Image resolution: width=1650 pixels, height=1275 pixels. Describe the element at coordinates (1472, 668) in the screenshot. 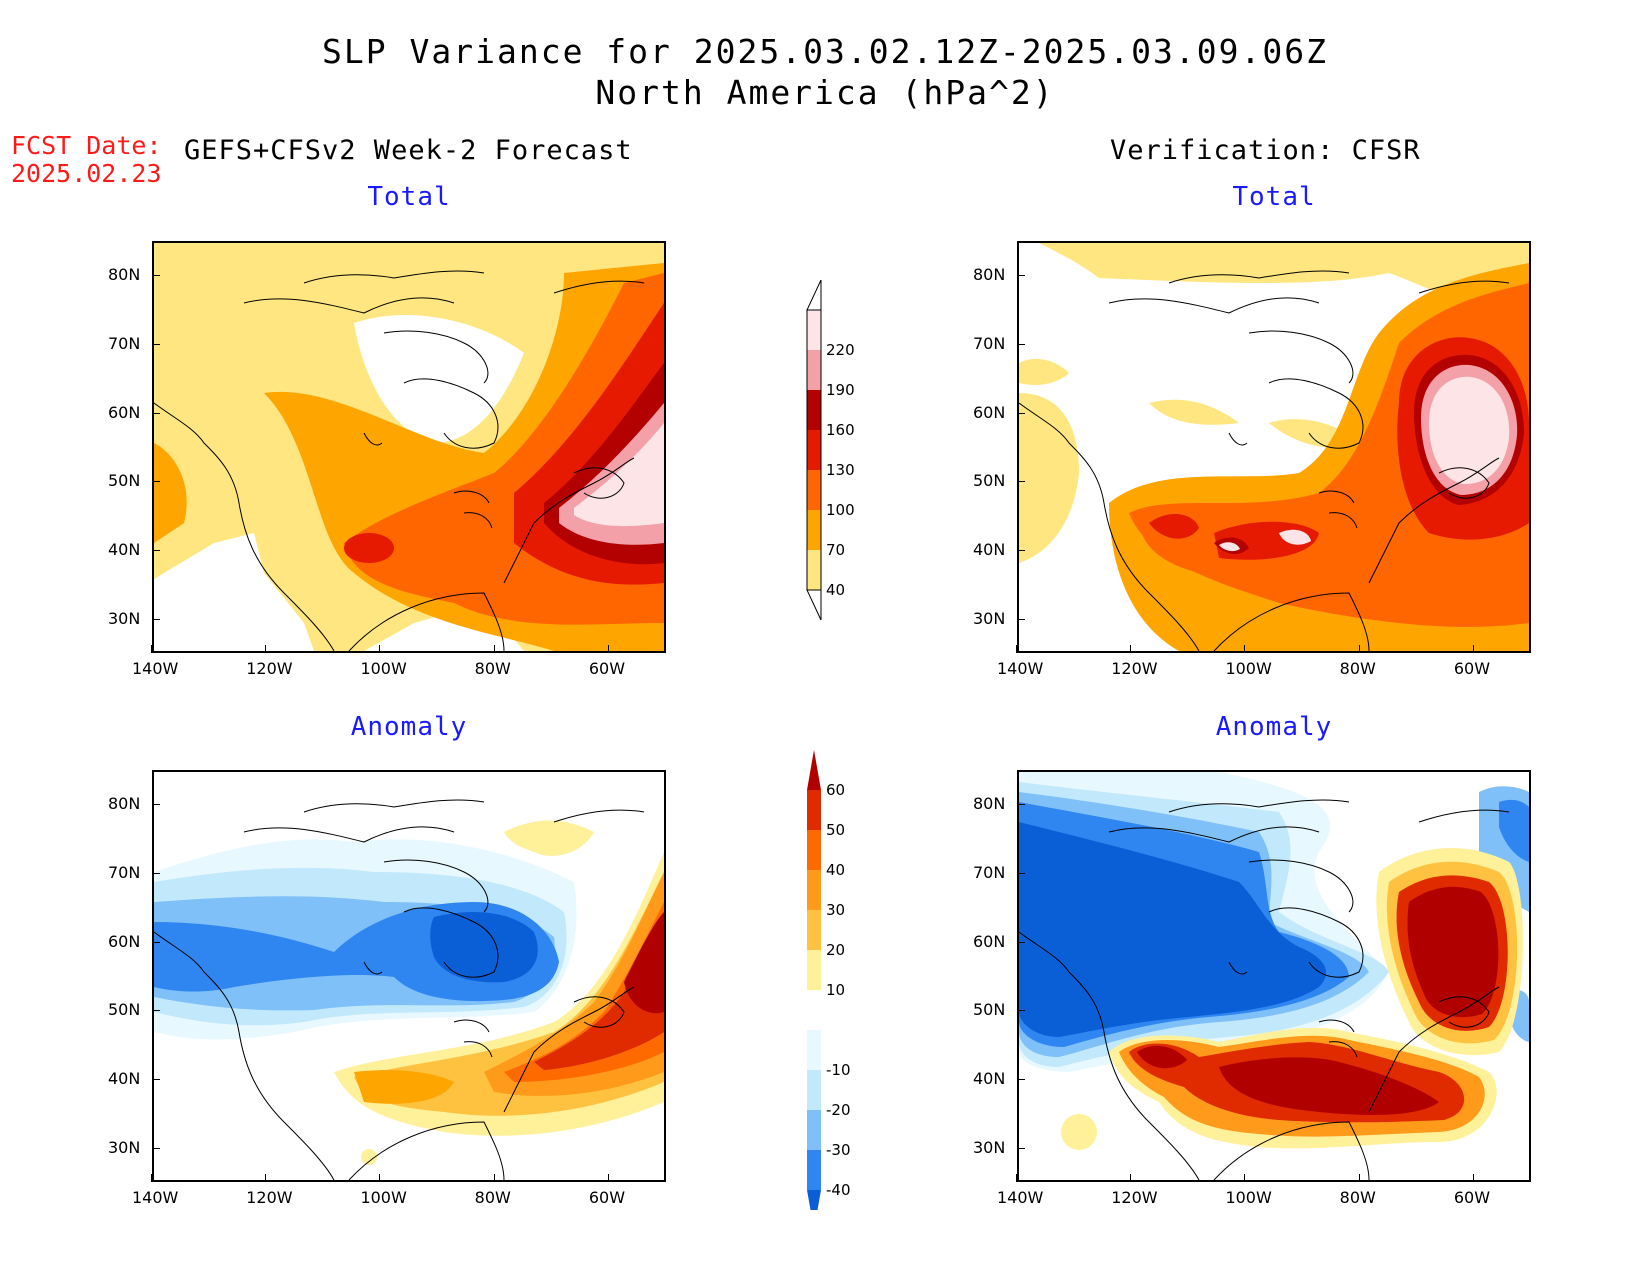

I see `verification-total-lon-label: 60W` at that location.